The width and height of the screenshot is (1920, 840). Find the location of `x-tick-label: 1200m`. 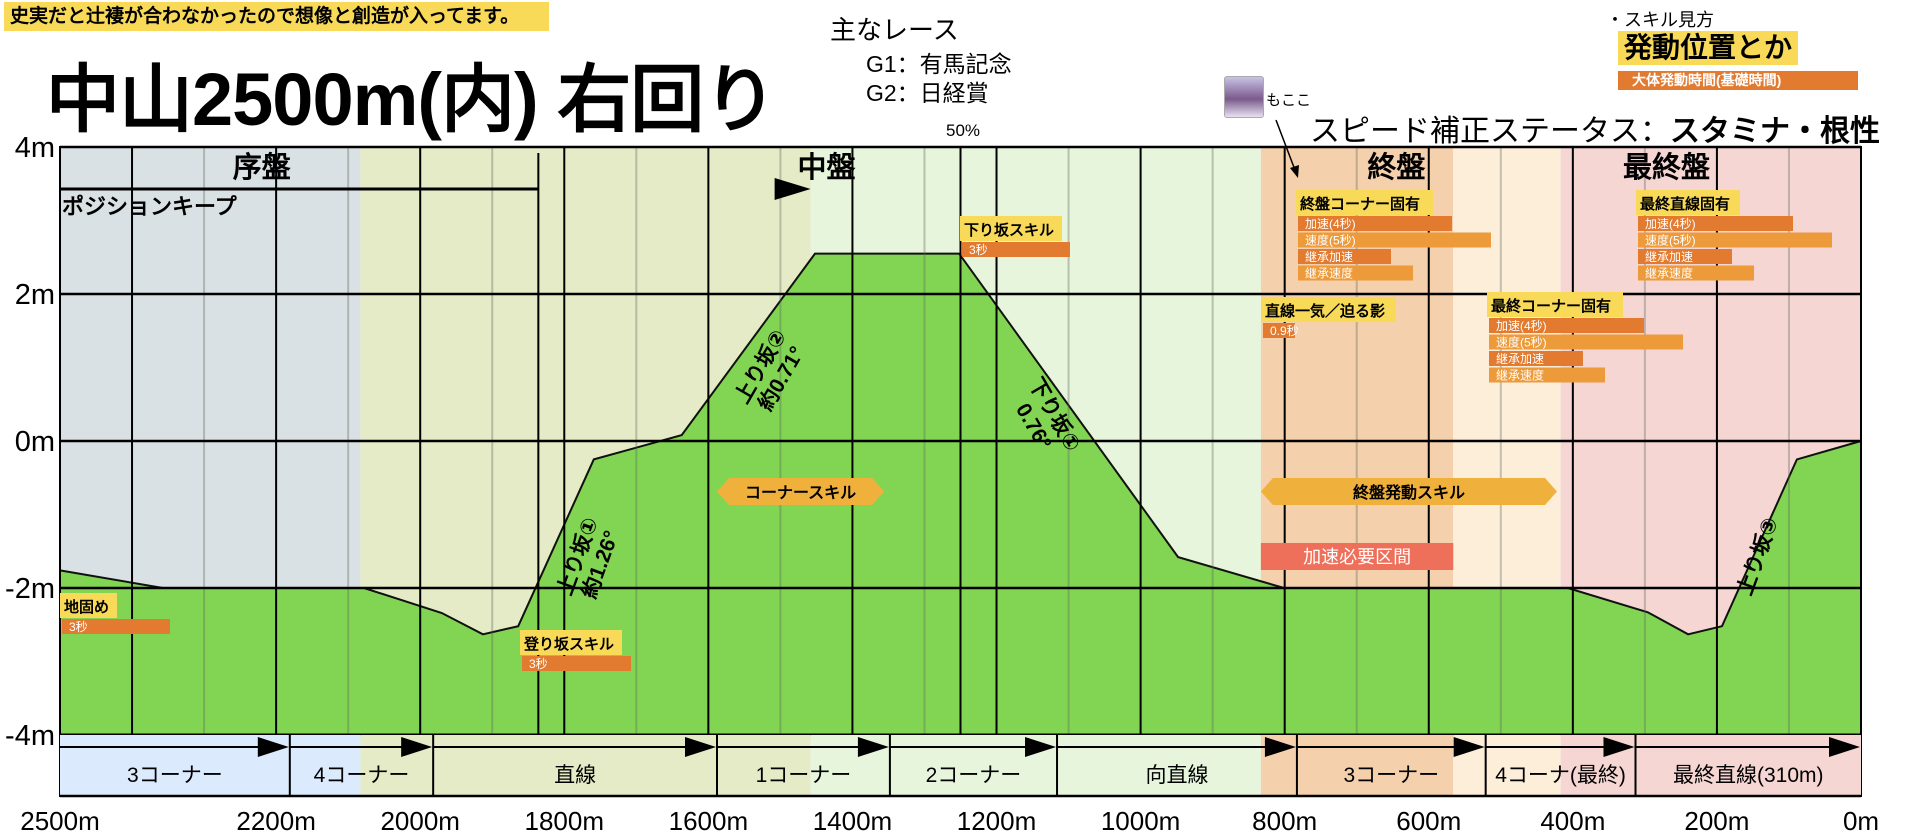

x-tick-label: 1200m is located at coordinates (997, 821).